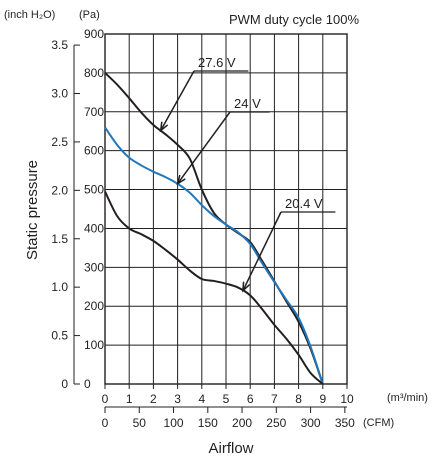  What do you see at coordinates (59, 45) in the screenshot?
I see `y-tick-label-secondary: 3.5` at bounding box center [59, 45].